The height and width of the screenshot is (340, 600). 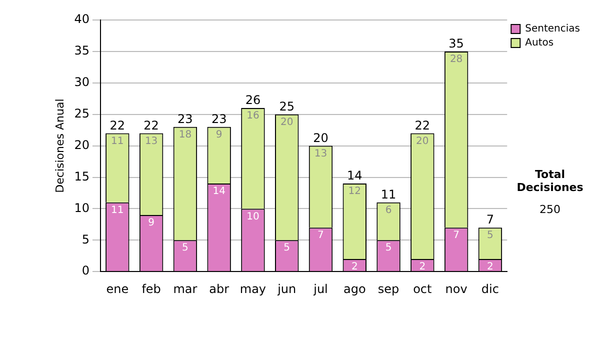 What do you see at coordinates (490, 289) in the screenshot?
I see `x-tick-label: dic` at bounding box center [490, 289].